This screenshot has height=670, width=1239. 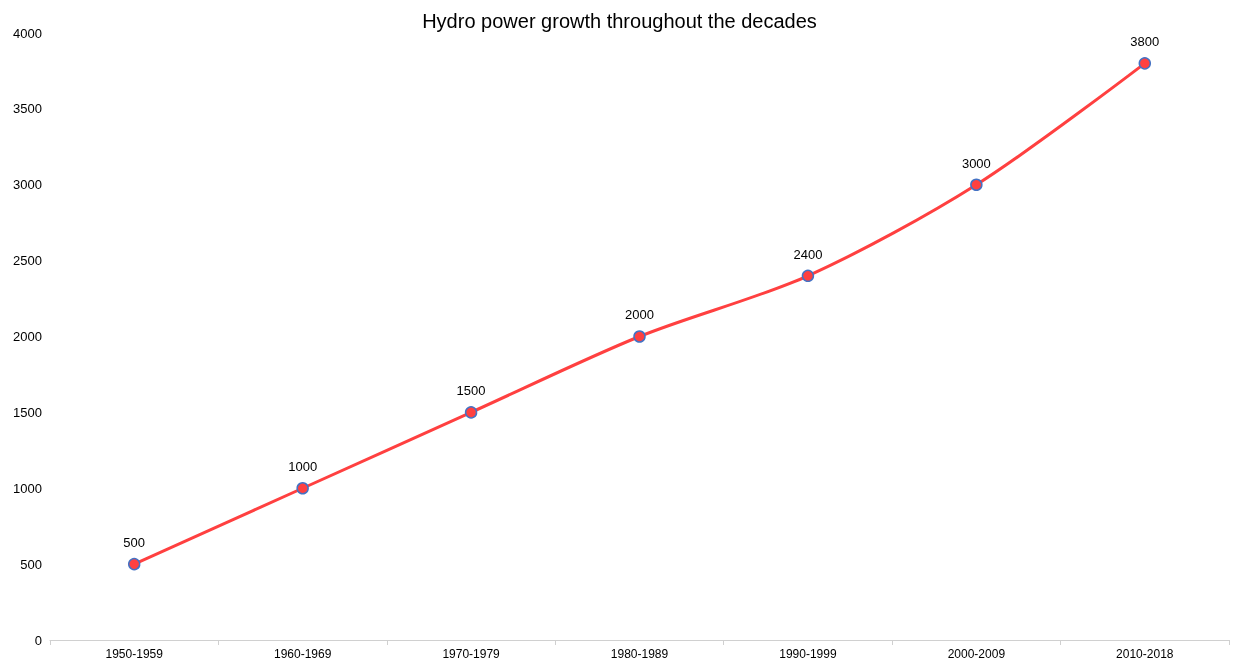 I want to click on data-label: 3800, so click(x=1145, y=42).